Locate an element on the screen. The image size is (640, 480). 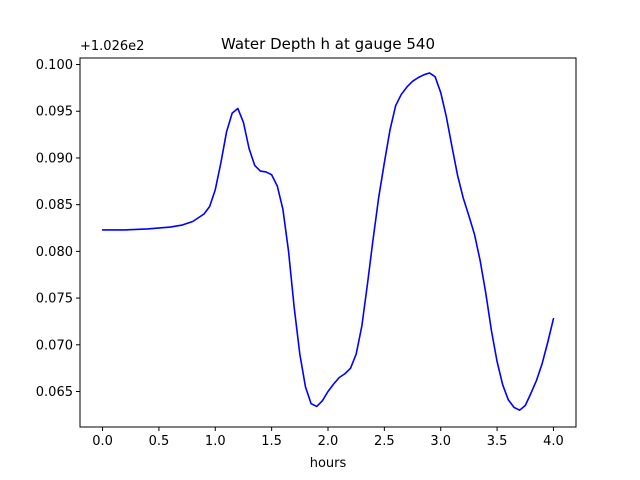
x-tick-label: 3.0 is located at coordinates (440, 441).